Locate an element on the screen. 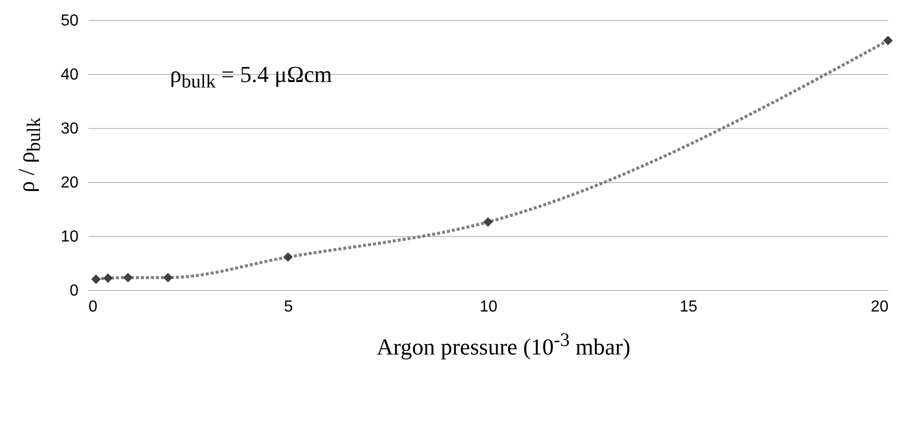  x-axis-title: Argon pressure (10$^{-3}$ mbar) is located at coordinates (504, 345).